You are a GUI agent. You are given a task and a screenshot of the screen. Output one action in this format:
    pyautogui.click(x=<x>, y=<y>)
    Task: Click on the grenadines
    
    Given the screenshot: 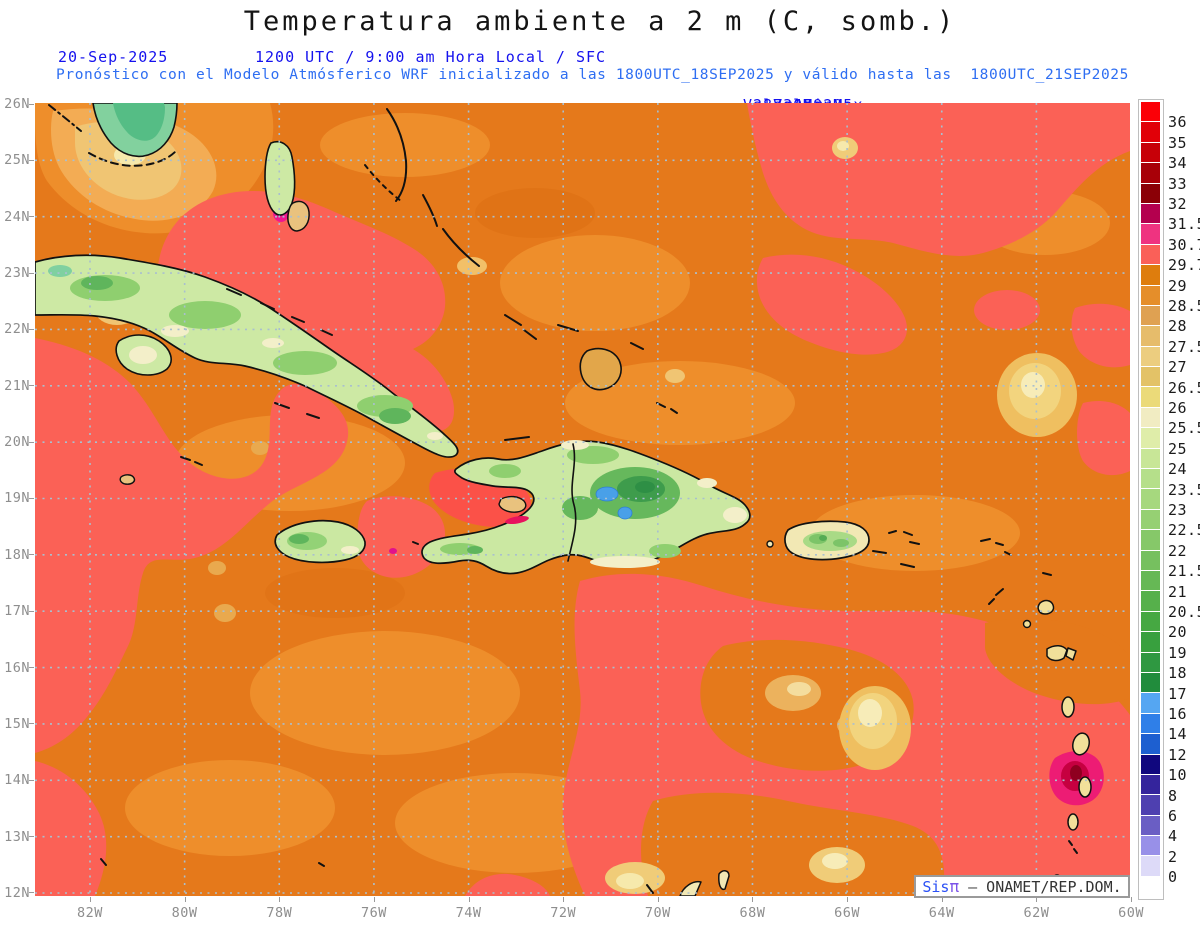 What is the action you would take?
    pyautogui.click(x=1073, y=847)
    